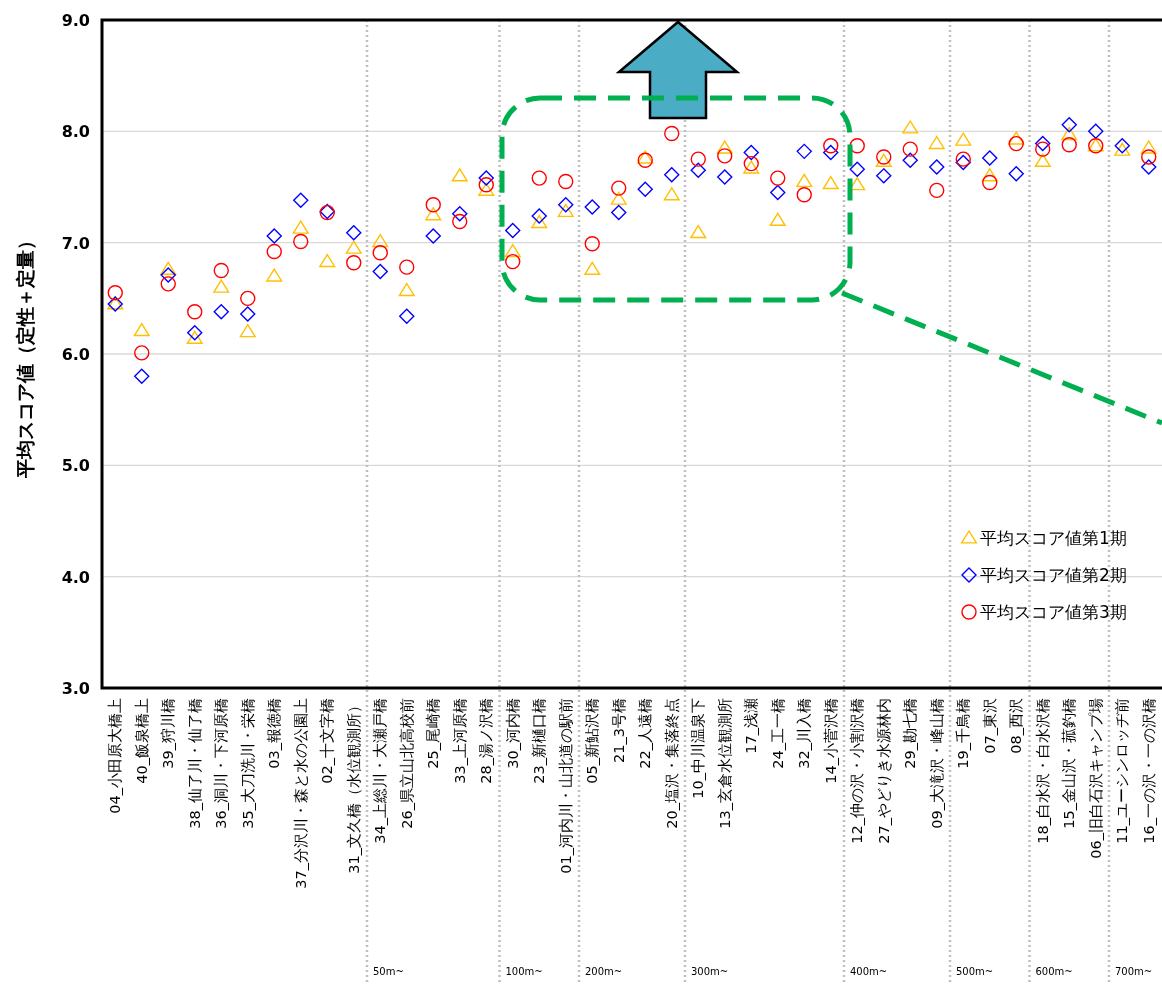  Describe the element at coordinates (194, 763) in the screenshot. I see `x-tick-label: 38_仙了川・仙了橋` at that location.